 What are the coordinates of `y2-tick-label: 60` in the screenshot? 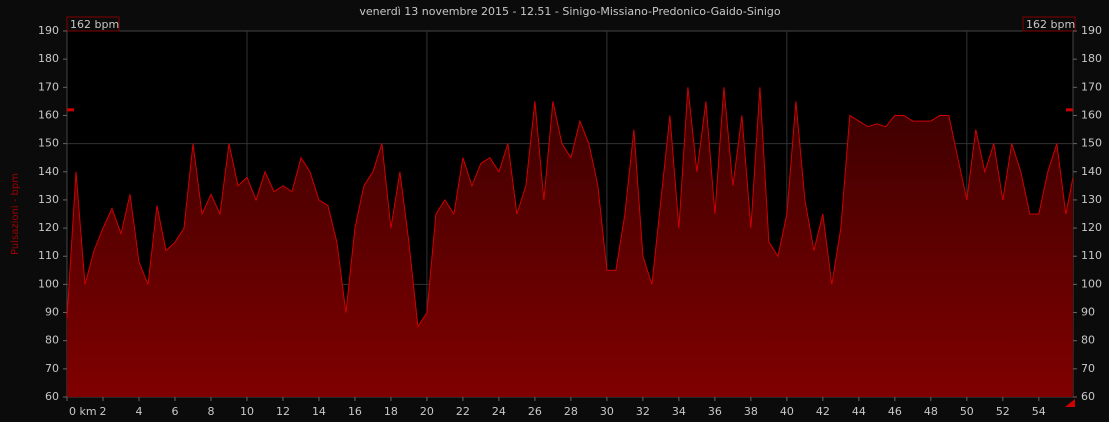 It's located at (1088, 396).